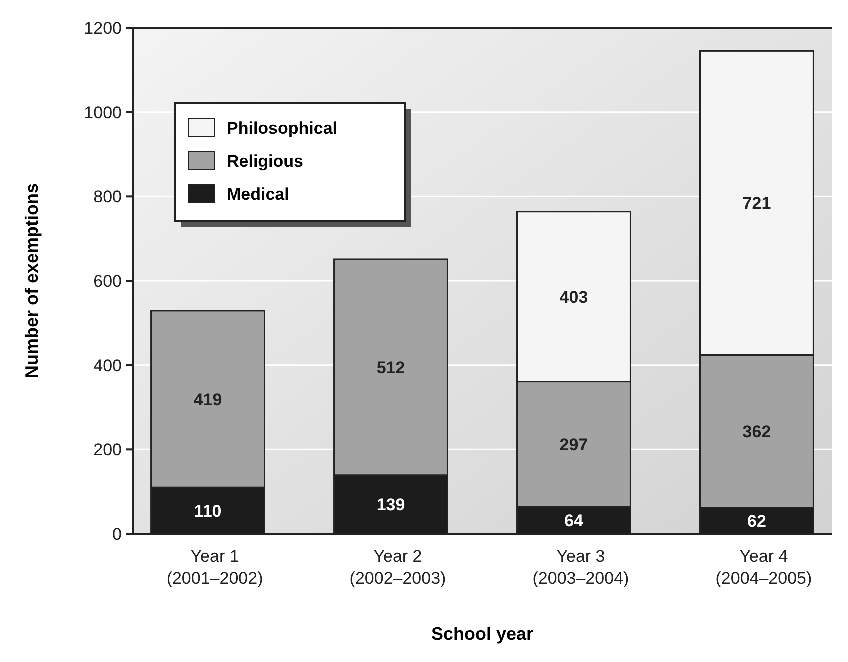  I want to click on data-label: 62, so click(757, 521).